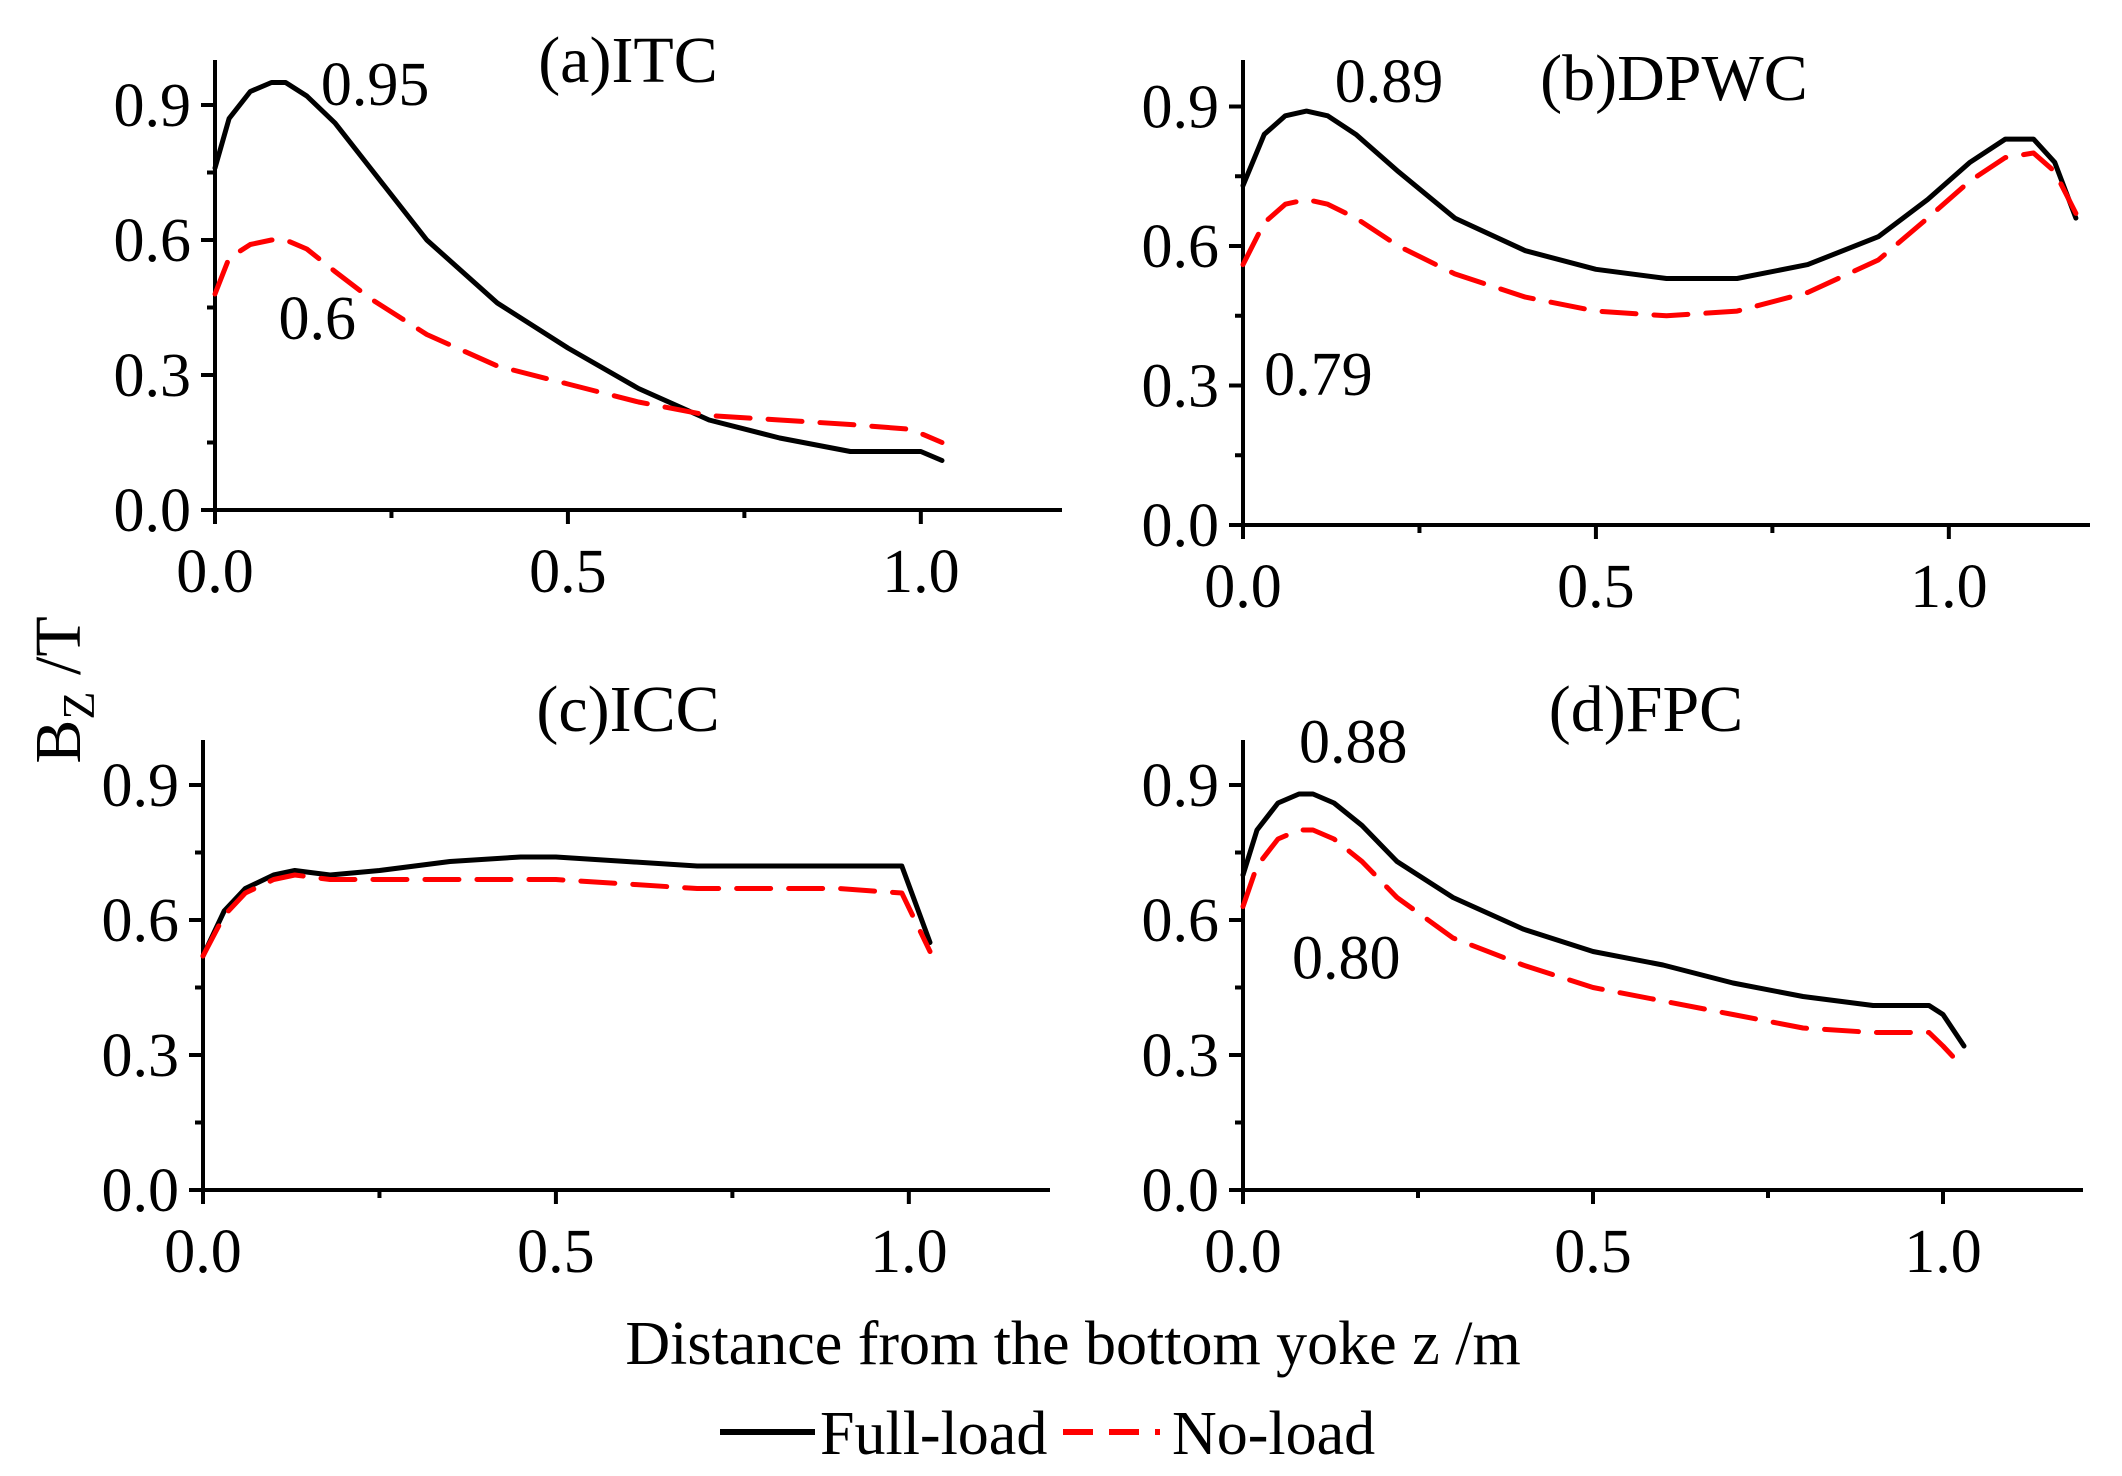  Describe the element at coordinates (1047, 1434) in the screenshot. I see `legend: Full-load No-load` at that location.